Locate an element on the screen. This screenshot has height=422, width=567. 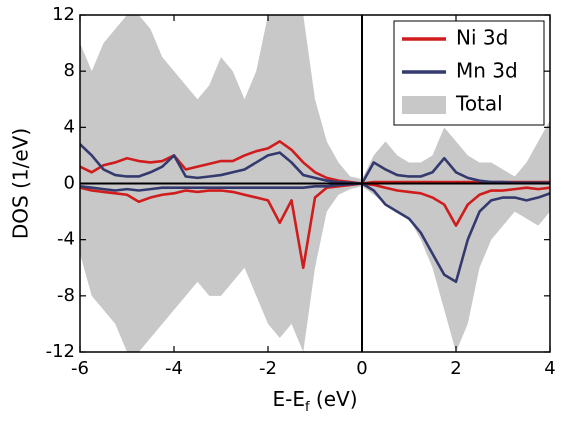
x-axis-label: E-Ef (eV) is located at coordinates (314, 401).